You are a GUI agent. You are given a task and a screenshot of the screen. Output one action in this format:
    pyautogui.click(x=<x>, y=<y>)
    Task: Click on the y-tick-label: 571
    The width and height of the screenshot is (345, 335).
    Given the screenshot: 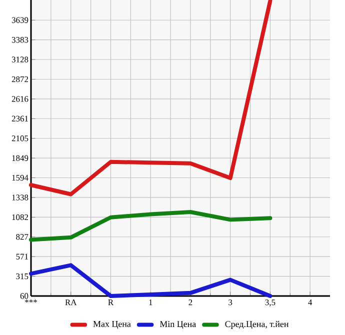 What is the action you would take?
    pyautogui.click(x=22, y=257)
    